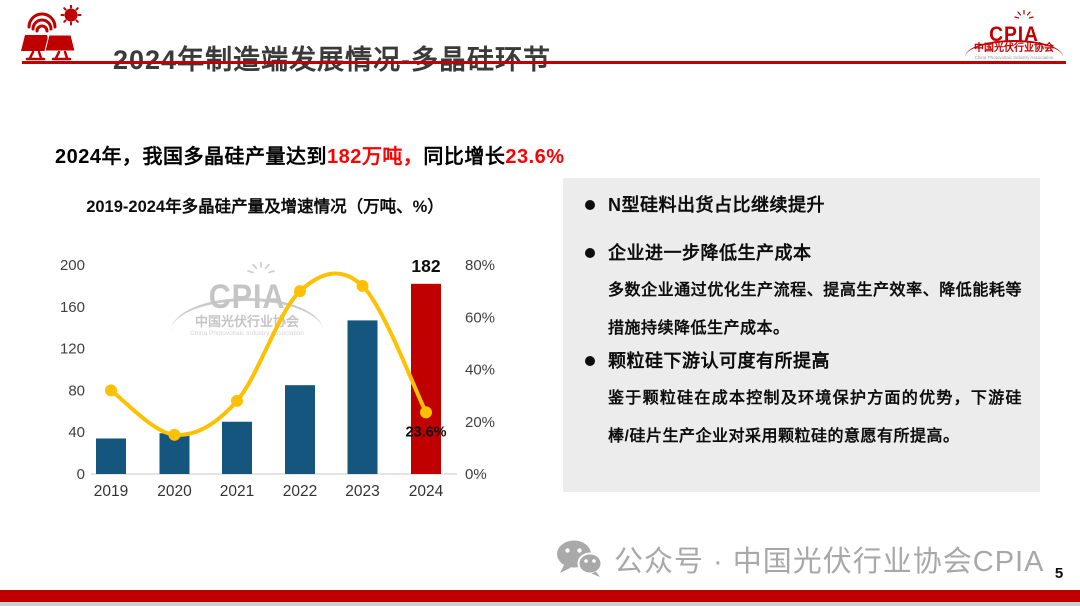 The width and height of the screenshot is (1080, 606). I want to click on watermark-arc, so click(247, 314).